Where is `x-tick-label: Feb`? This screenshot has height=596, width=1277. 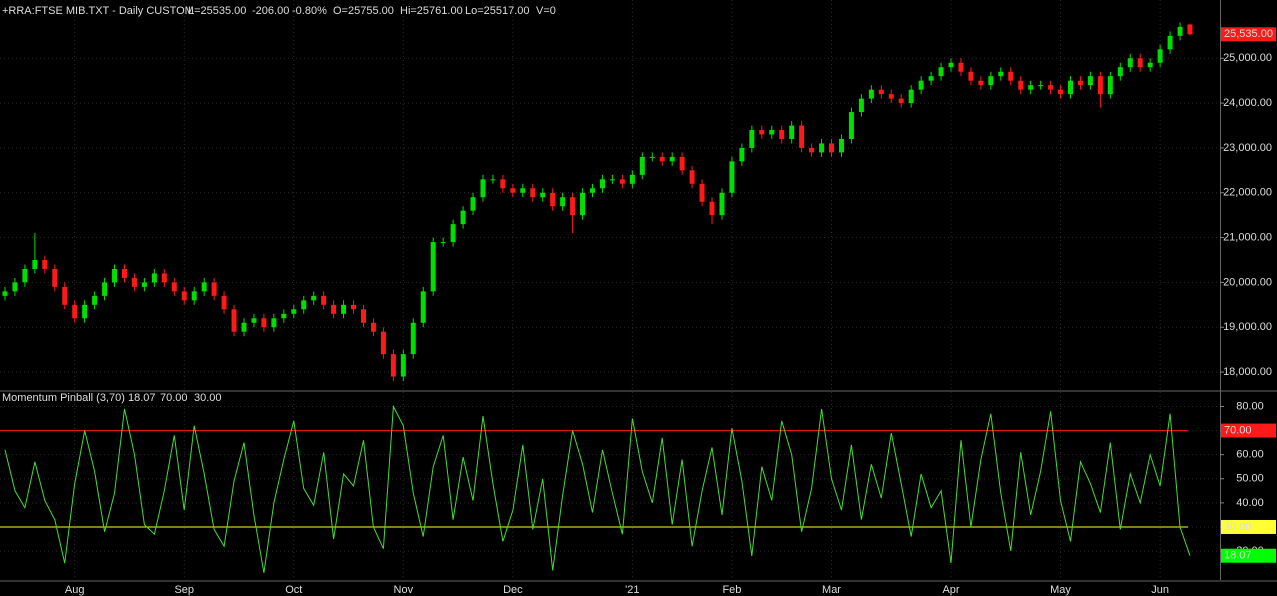
x-tick-label: Feb is located at coordinates (731, 590).